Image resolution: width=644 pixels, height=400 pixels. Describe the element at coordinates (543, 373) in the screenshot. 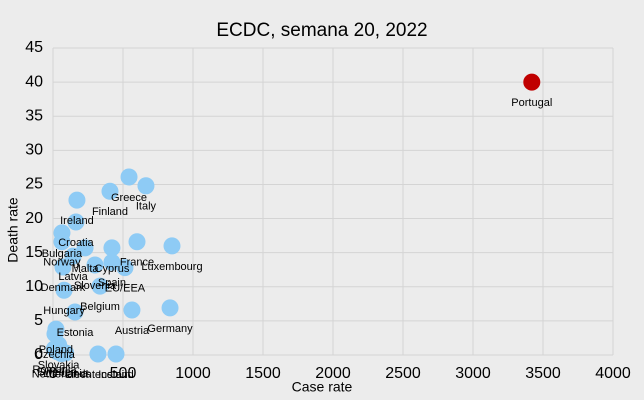

I see `x-tick-label: 3500` at that location.